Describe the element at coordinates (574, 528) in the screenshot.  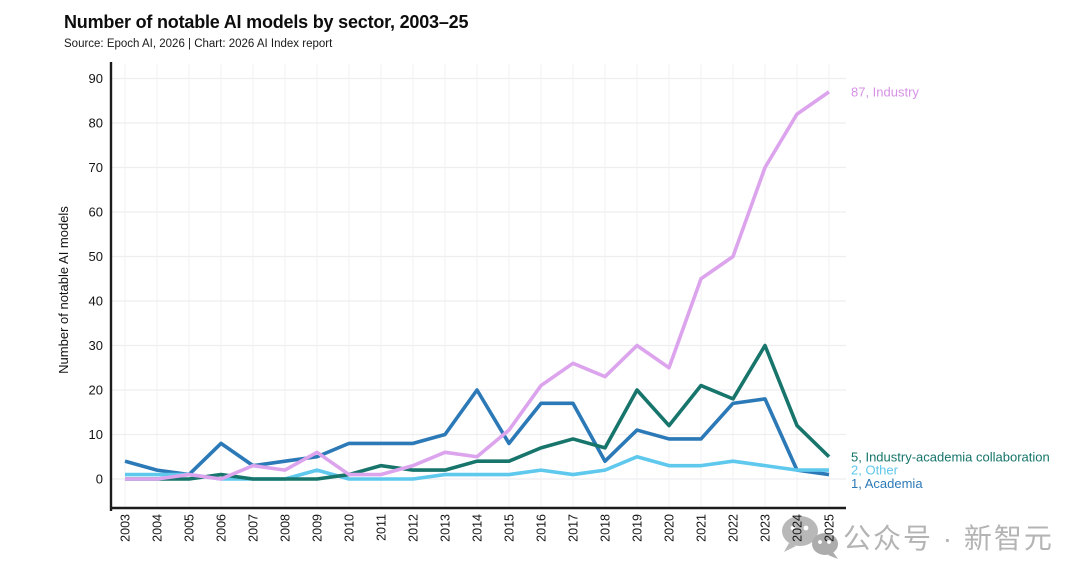
I see `x-tick-label: 2017` at that location.